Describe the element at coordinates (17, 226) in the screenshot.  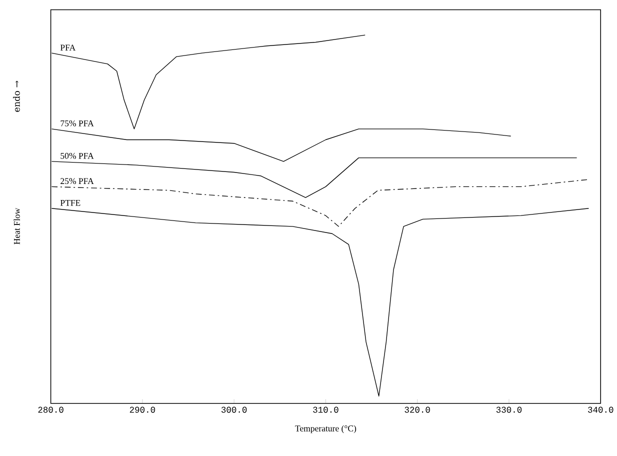
I see `y-axis-title: Heat Flow` at that location.